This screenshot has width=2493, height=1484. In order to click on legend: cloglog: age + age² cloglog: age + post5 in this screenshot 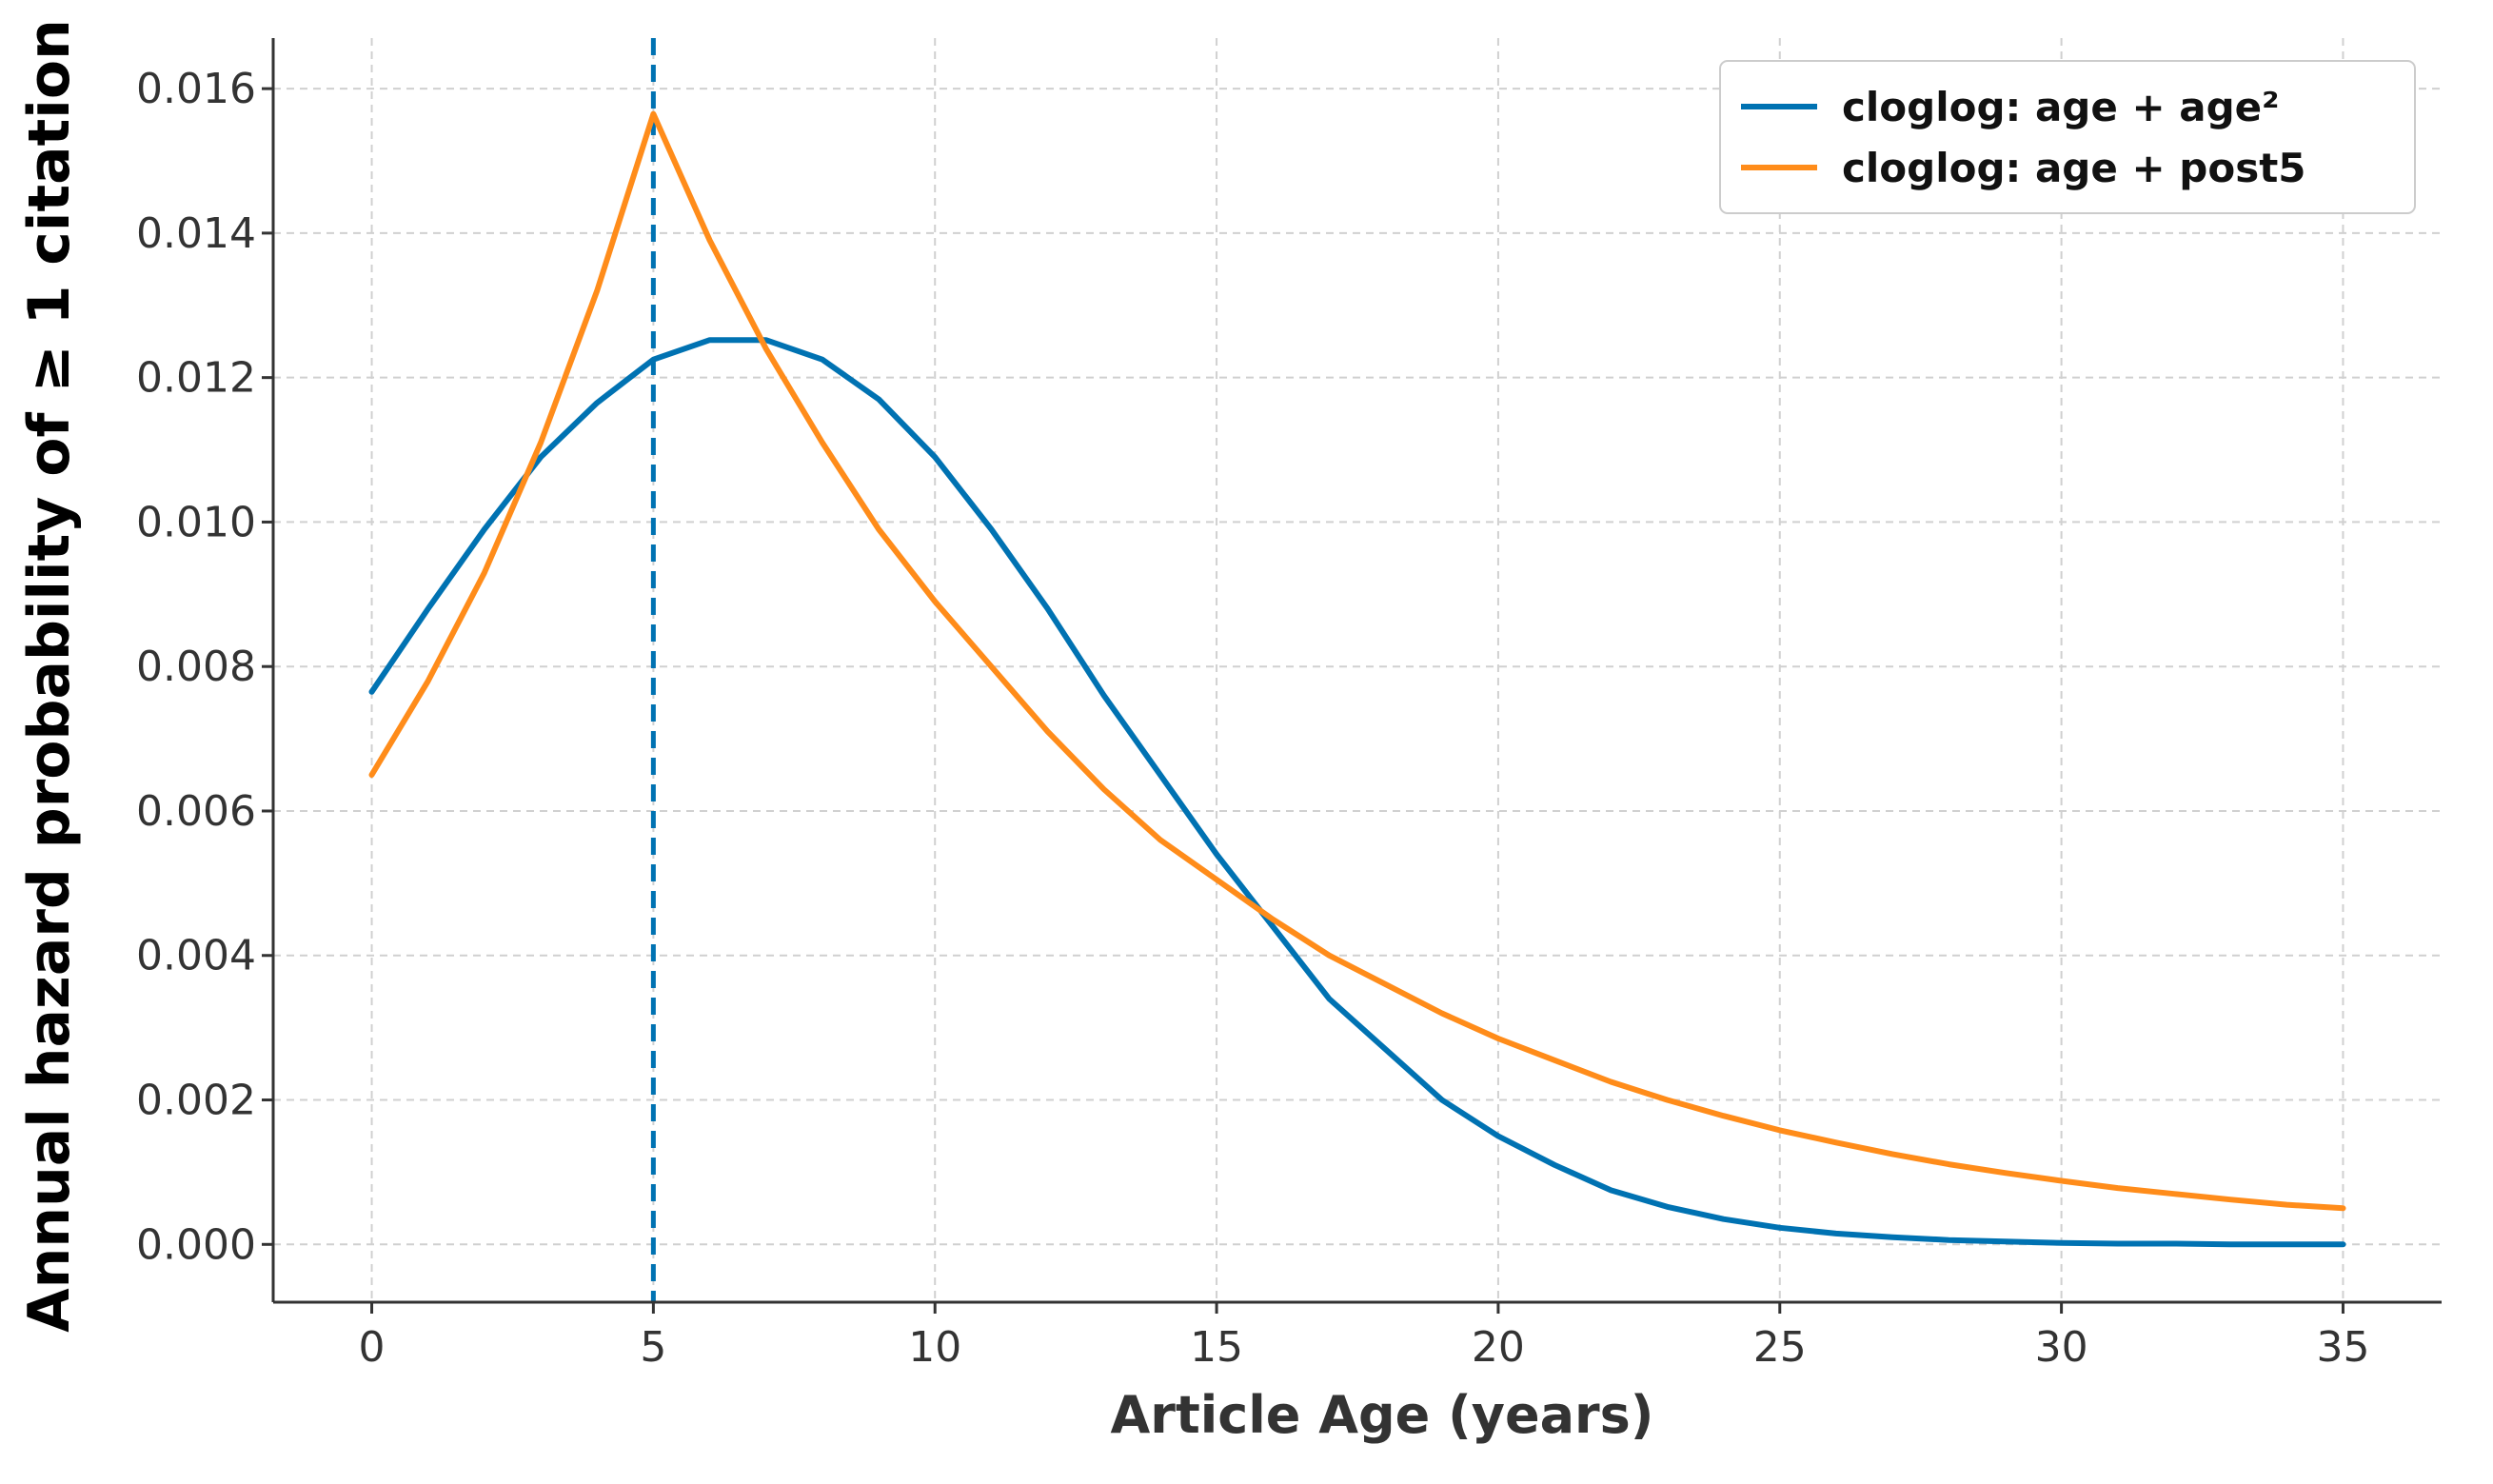, I will do `click(2067, 137)`.